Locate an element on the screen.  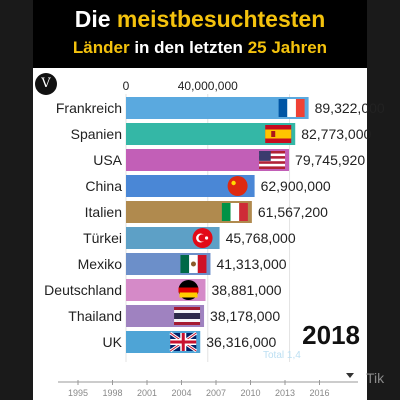
category-label: Italien is located at coordinates (103, 212).